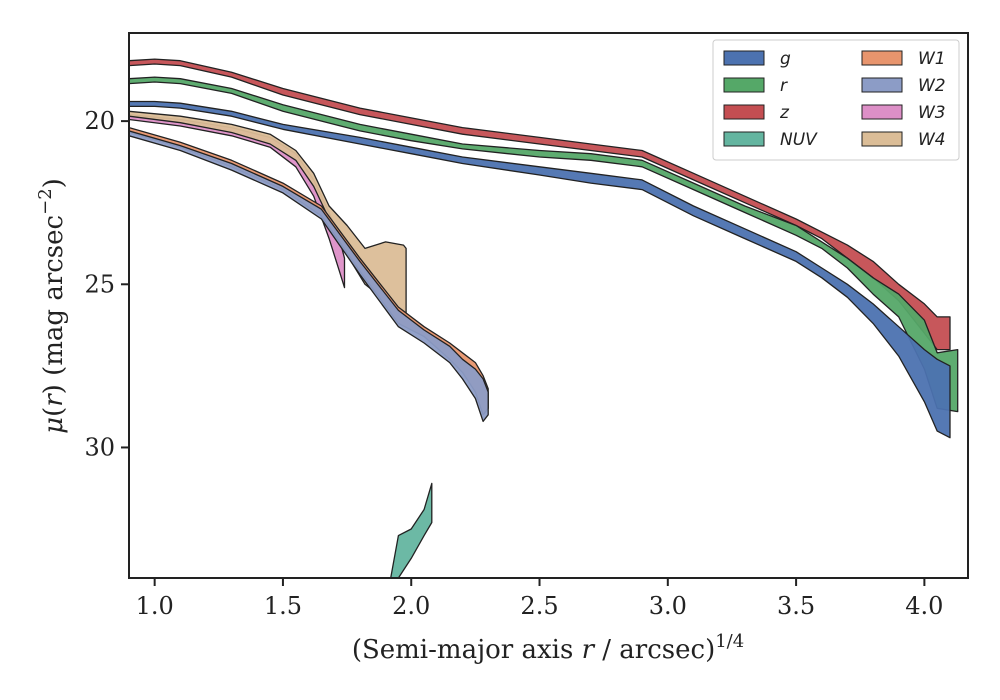 Image resolution: width=1000 pixels, height=700 pixels. Describe the element at coordinates (932, 140) in the screenshot. I see `legend-label-w4: W4` at that location.